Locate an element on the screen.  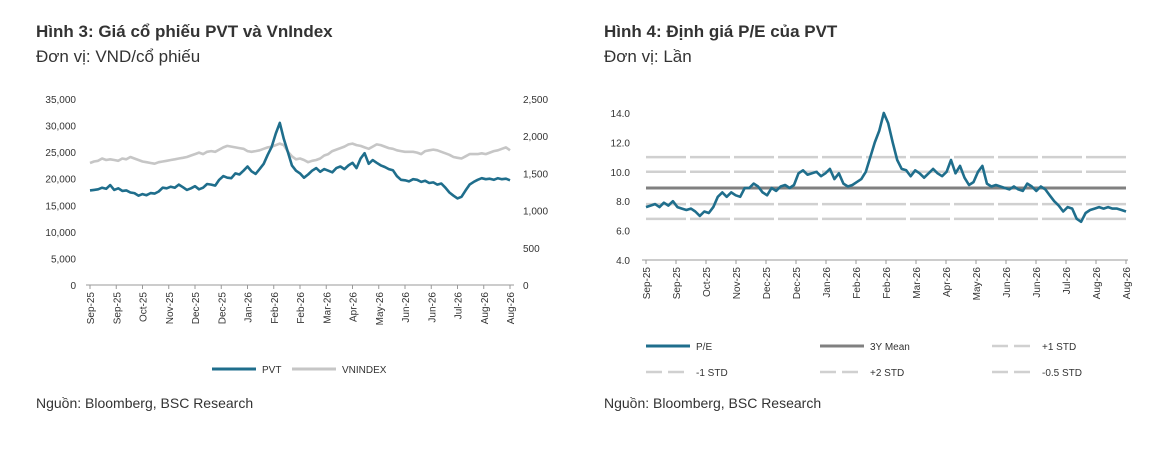
legend-label: -0.5 STD is located at coordinates (1062, 373).